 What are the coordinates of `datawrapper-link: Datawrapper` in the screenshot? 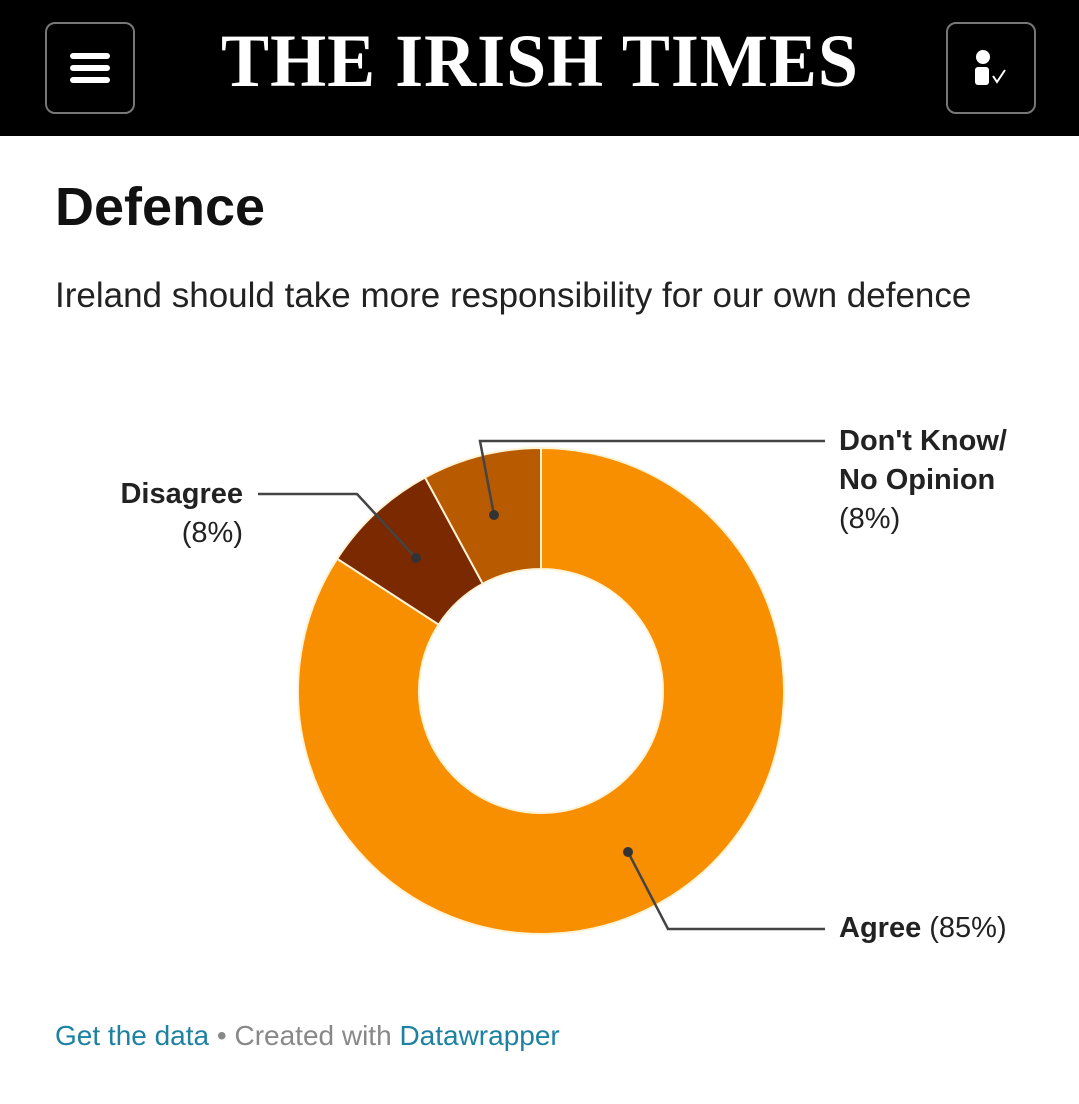 It's located at (479, 1035).